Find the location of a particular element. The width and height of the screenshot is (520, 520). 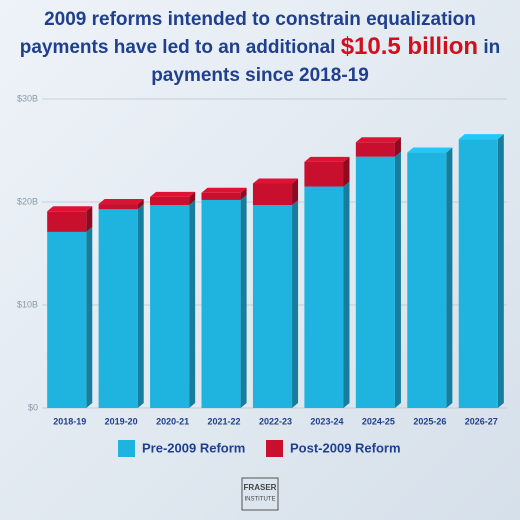

legend-label: Pre-2009 Reform is located at coordinates (193, 447).